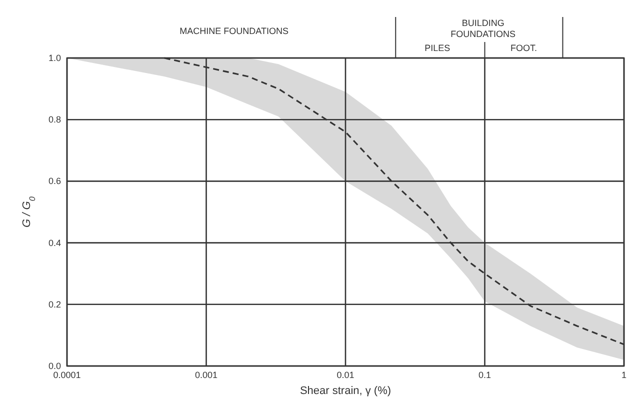 Image resolution: width=632 pixels, height=404 pixels. Describe the element at coordinates (54, 243) in the screenshot. I see `y-tick-label: 0.4` at that location.